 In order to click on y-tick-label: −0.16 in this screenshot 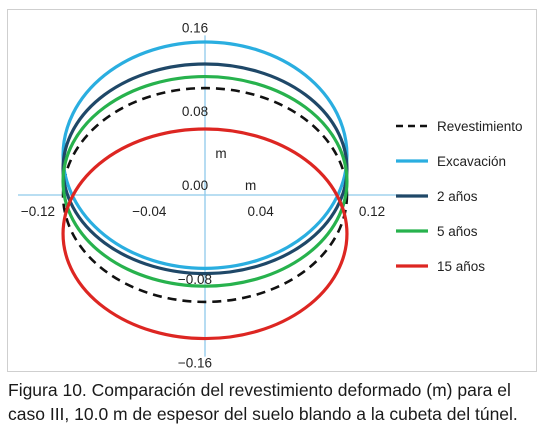, I will do `click(195, 363)`.